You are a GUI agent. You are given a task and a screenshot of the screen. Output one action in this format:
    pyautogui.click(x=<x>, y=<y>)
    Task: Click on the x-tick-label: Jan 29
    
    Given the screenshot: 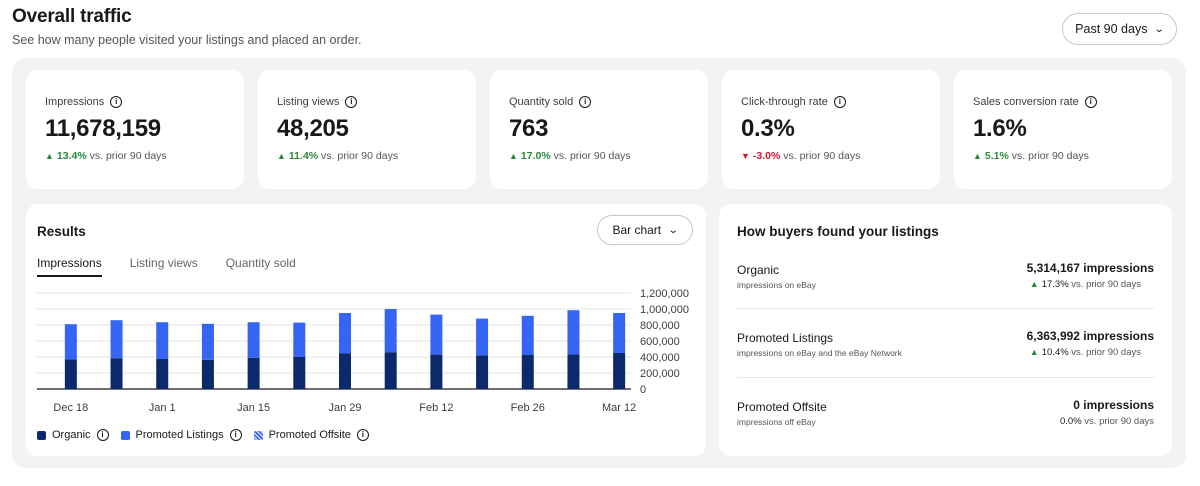 What is the action you would take?
    pyautogui.click(x=344, y=408)
    